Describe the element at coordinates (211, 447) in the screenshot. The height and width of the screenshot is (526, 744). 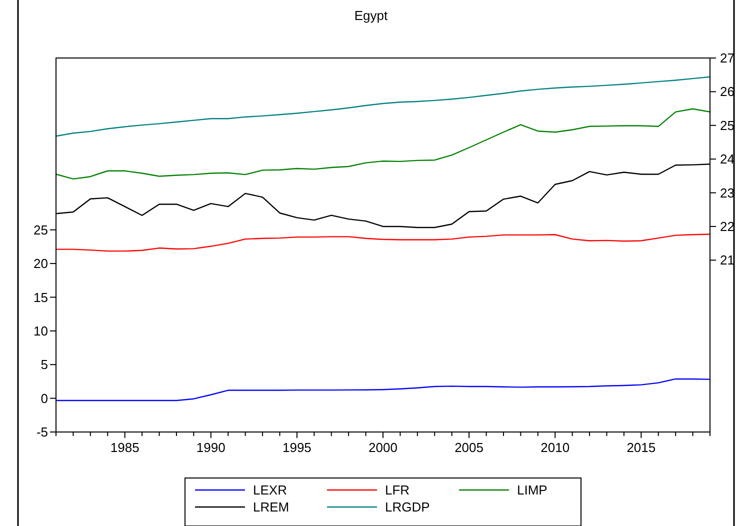
I see `x-tick-label: 1990` at that location.